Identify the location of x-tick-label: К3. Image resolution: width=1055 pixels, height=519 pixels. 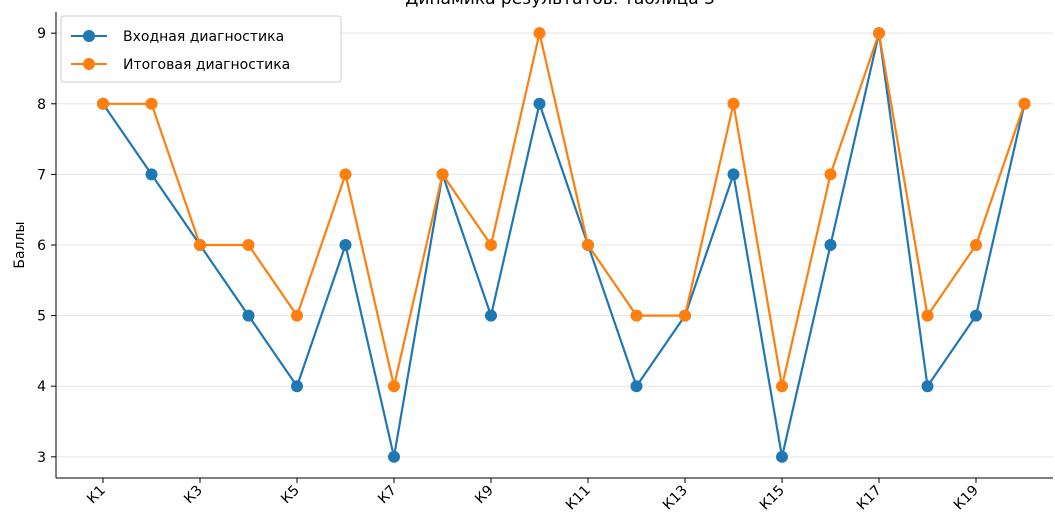
(193, 495).